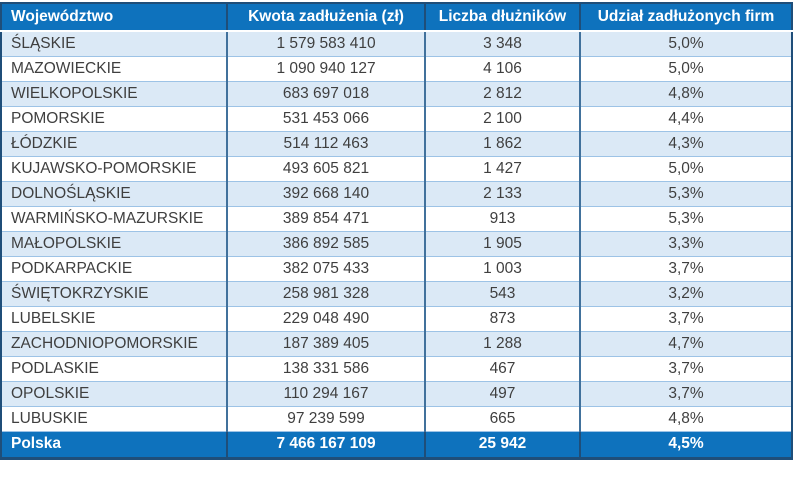 This screenshot has width=800, height=489. I want to click on debt-cell: 531 453 066, so click(326, 119).